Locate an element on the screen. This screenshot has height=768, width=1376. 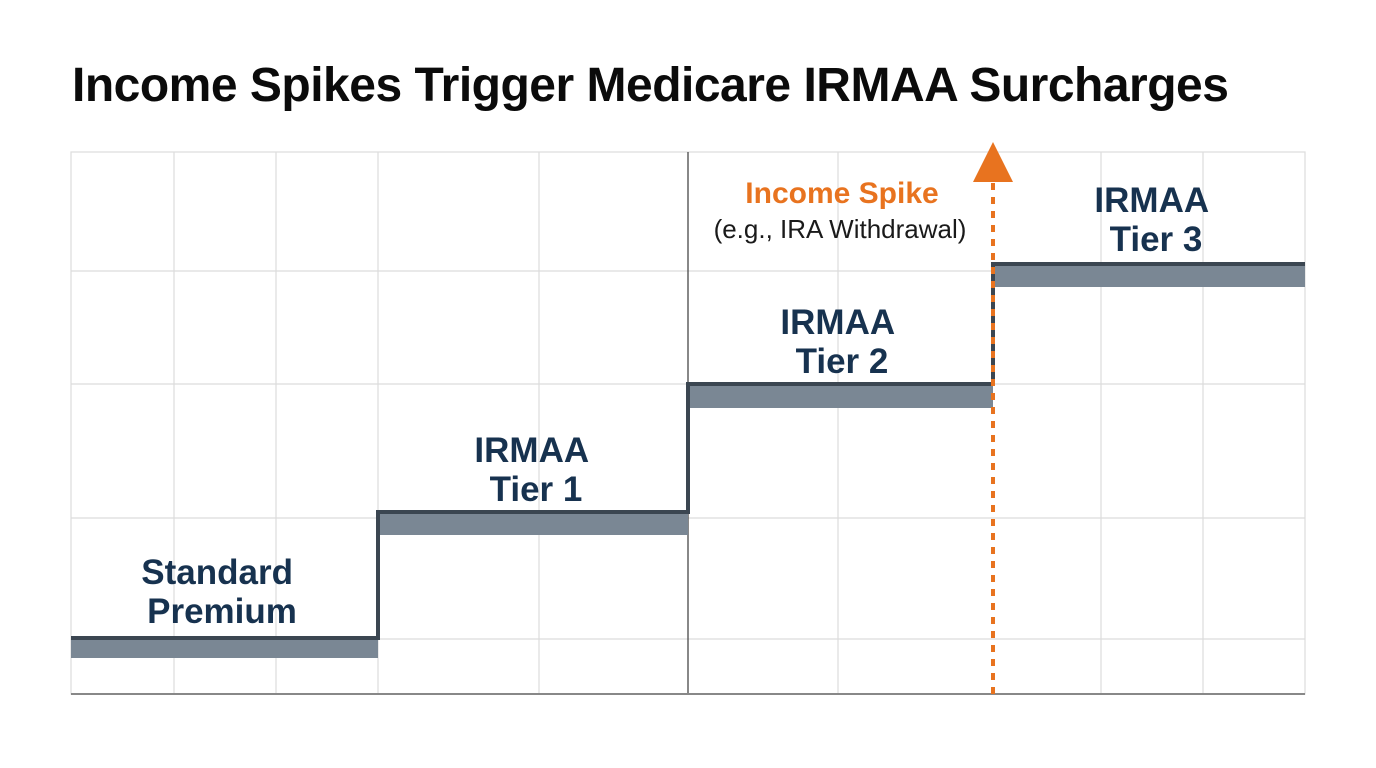
step-label-line: Tier 1 is located at coordinates (536, 489).